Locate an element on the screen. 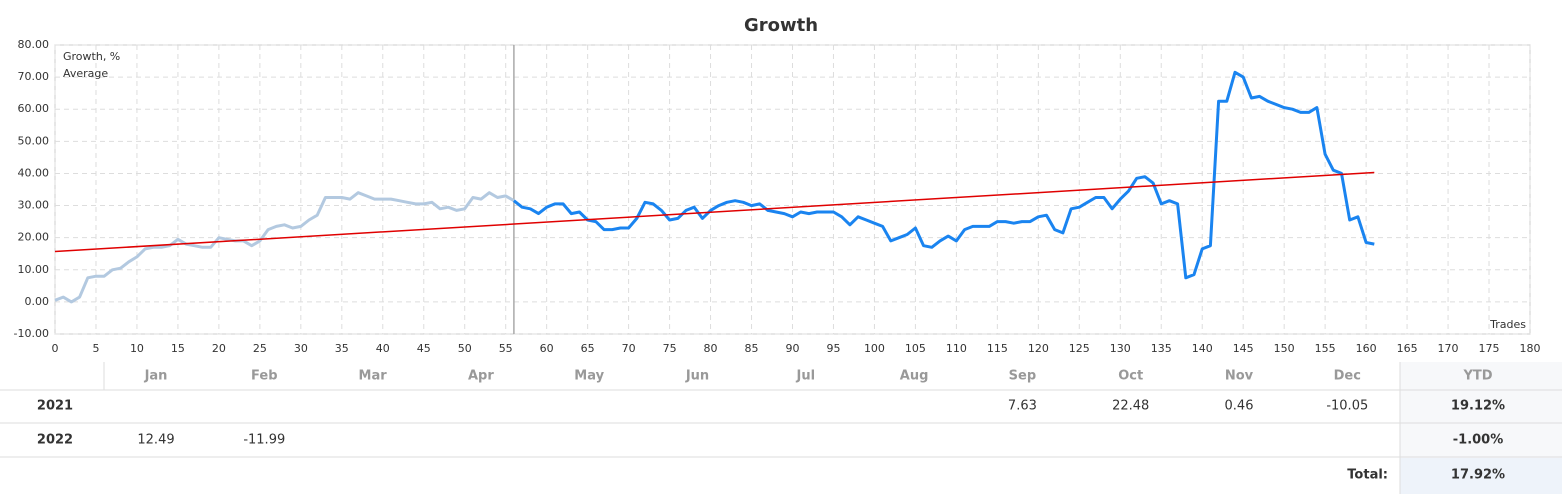  y-tick-label: -10.00 is located at coordinates (31, 333).